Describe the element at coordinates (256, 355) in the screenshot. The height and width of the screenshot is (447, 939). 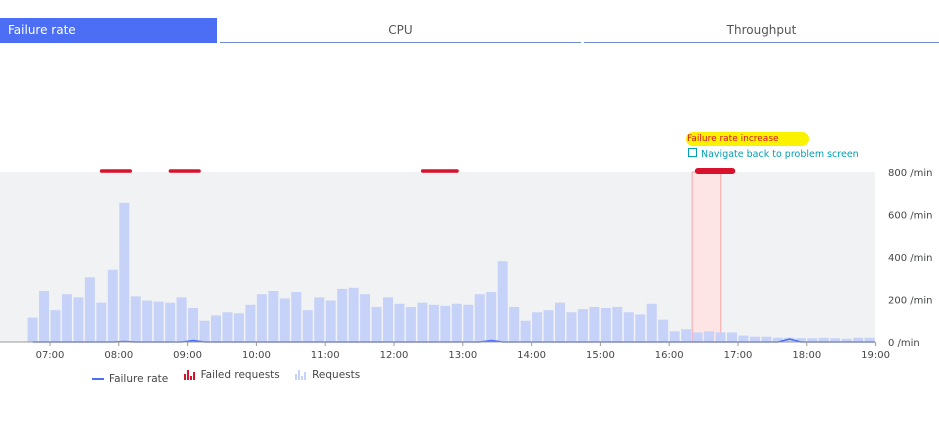
I see `x-tick-label: 10:00` at that location.